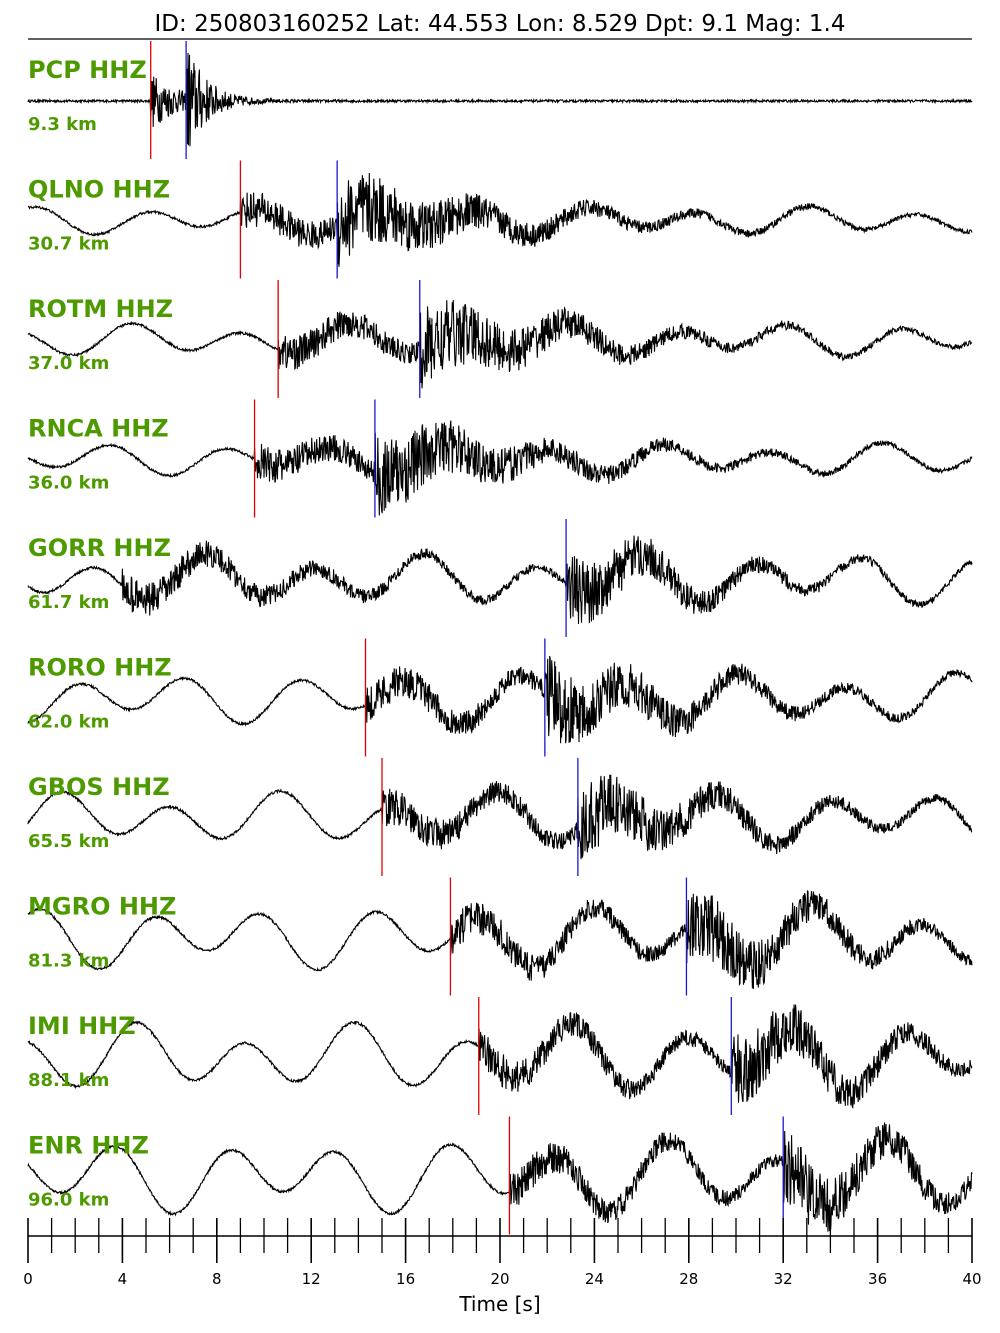 This screenshot has width=1000, height=1333. I want to click on x-tick-label: 28, so click(688, 1279).